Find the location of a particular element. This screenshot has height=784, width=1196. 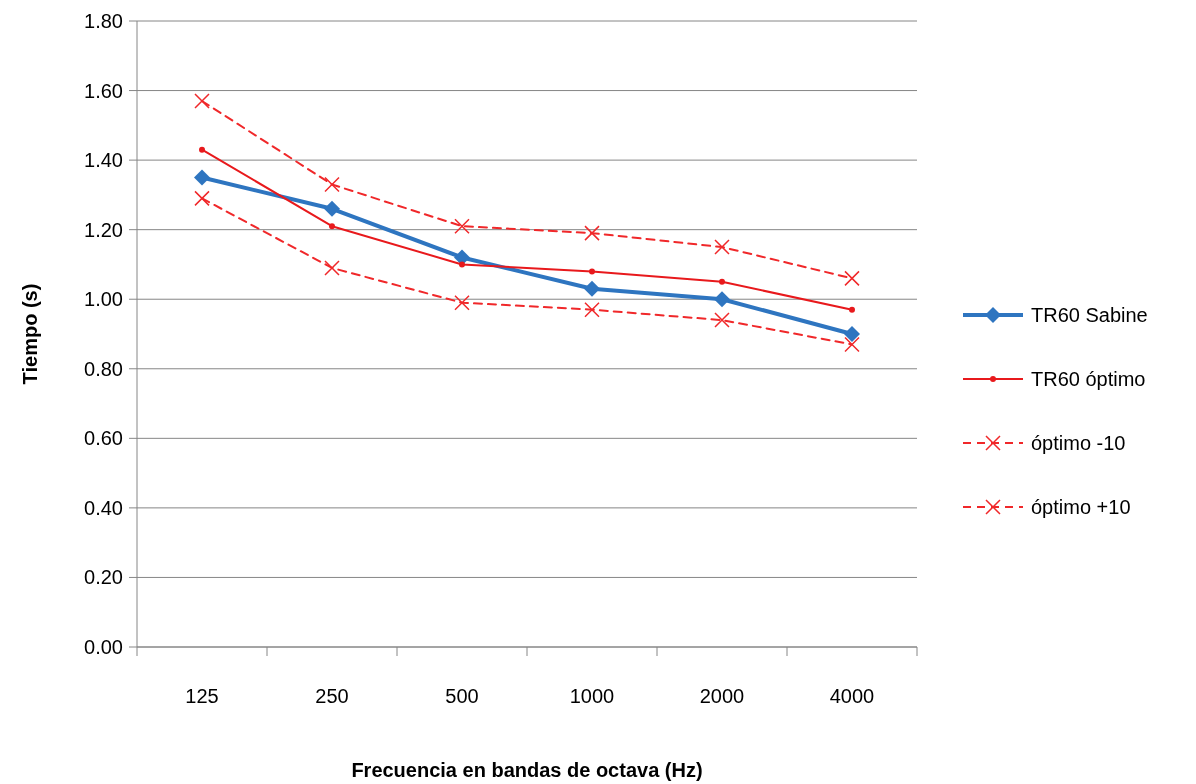

y-tick-label: 0.80 is located at coordinates (103, 368).